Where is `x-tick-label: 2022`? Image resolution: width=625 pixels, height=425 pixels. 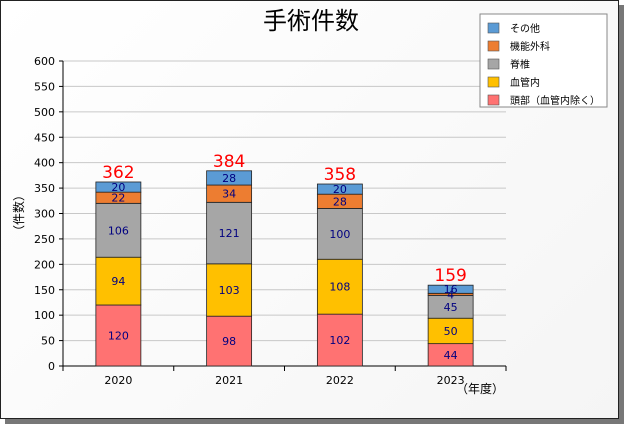 x-tick-label: 2022 is located at coordinates (340, 380).